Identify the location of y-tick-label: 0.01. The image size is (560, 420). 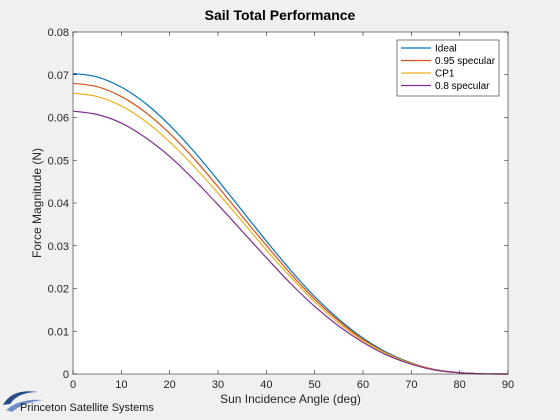
(58, 332).